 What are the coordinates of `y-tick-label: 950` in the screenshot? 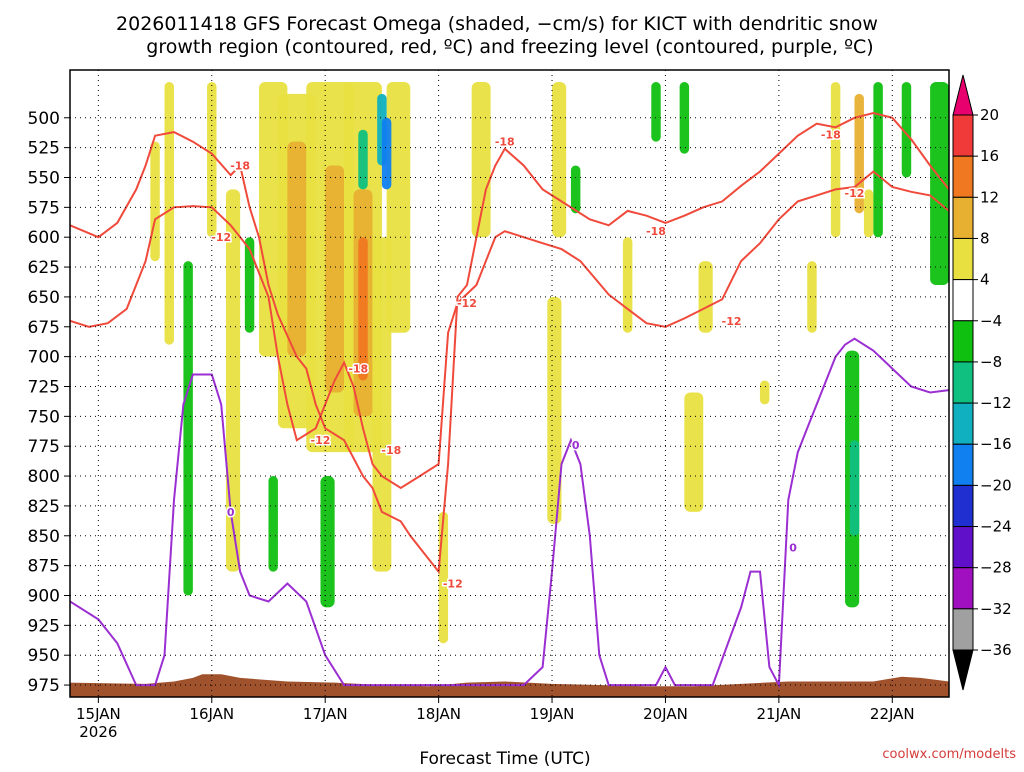 It's located at (44, 656).